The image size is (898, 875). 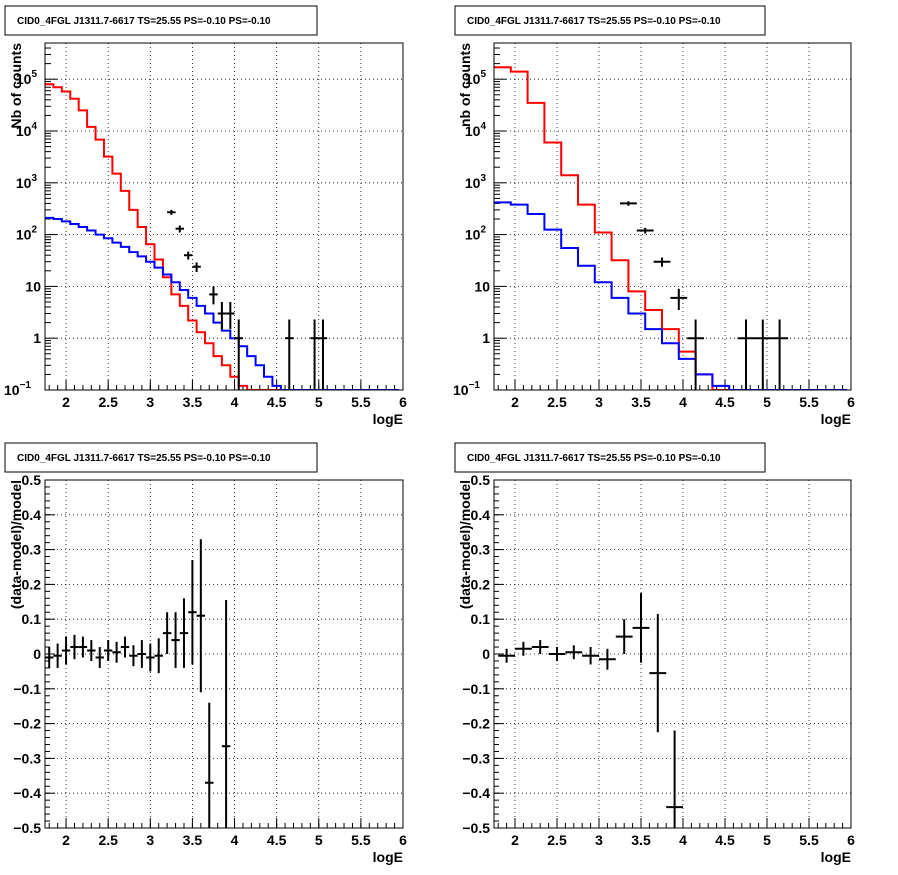 What do you see at coordinates (475, 385) in the screenshot?
I see `y-tick-exponent: −1` at bounding box center [475, 385].